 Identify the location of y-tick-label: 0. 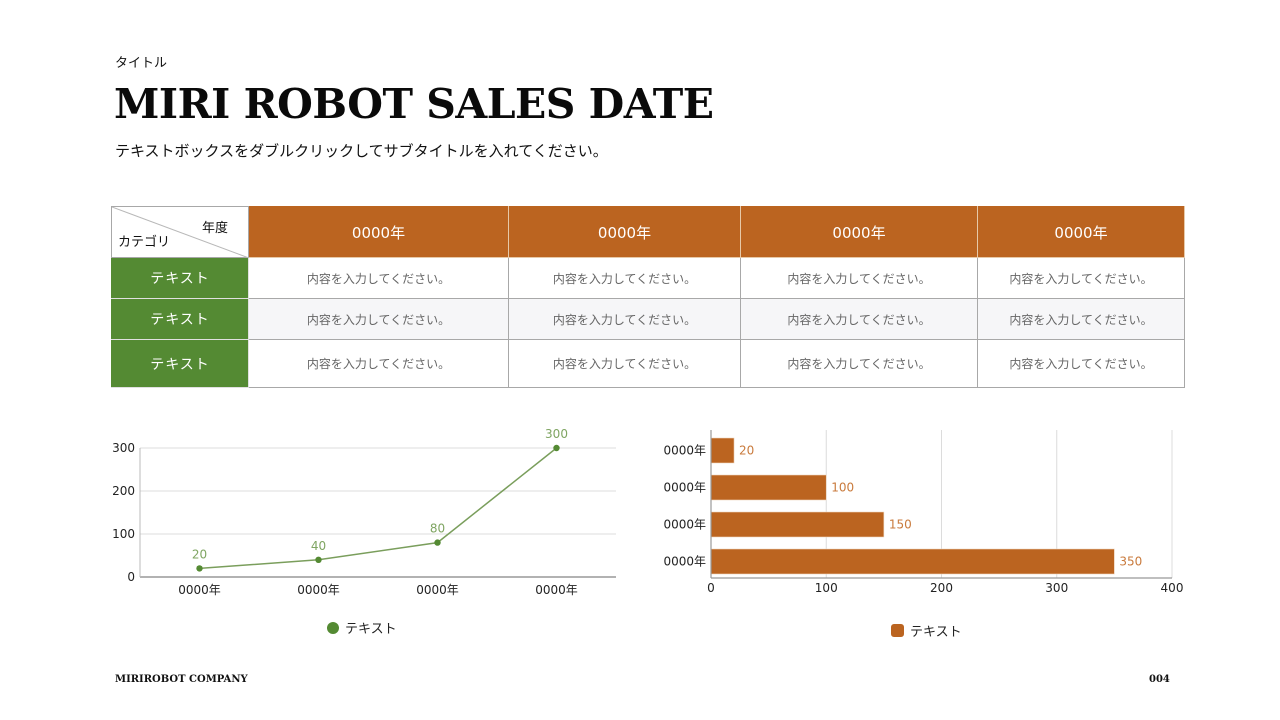
(131, 577).